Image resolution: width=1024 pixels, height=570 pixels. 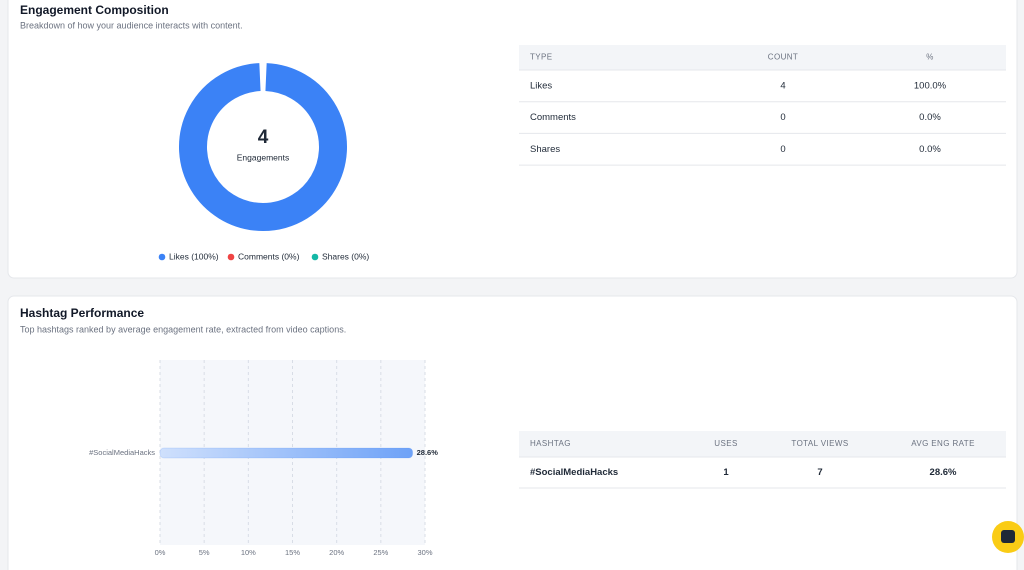 I want to click on column-header: TYPE, so click(x=541, y=57).